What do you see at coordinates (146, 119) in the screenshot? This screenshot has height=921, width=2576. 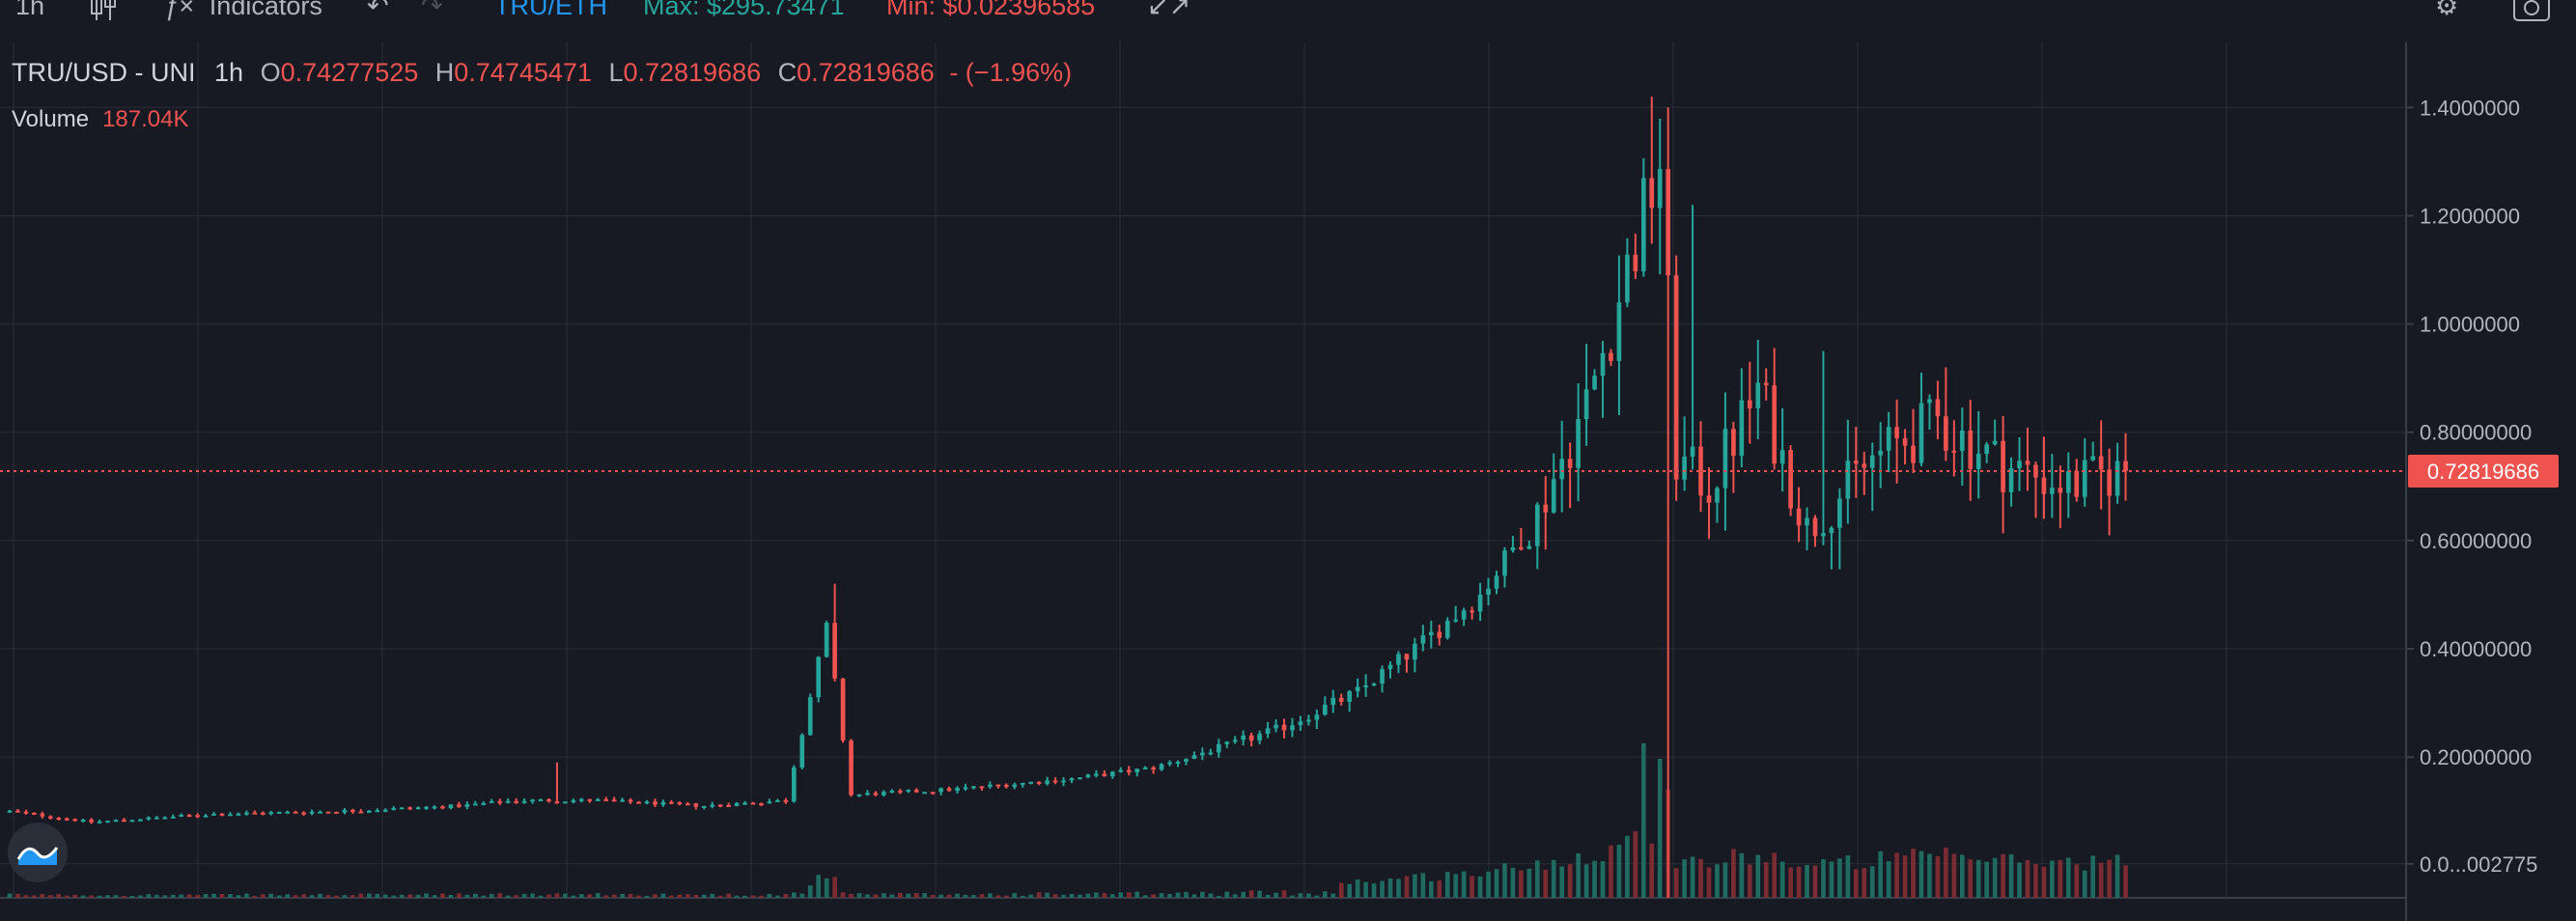 I see `volume-value: 187.04K` at bounding box center [146, 119].